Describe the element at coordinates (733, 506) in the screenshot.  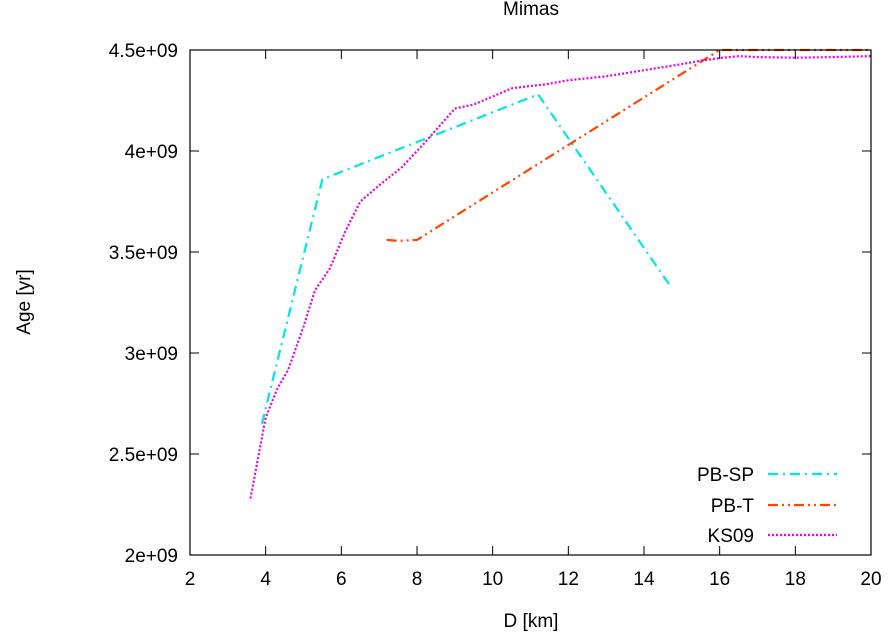
I see `legend-label-pb-t: PB-T` at that location.